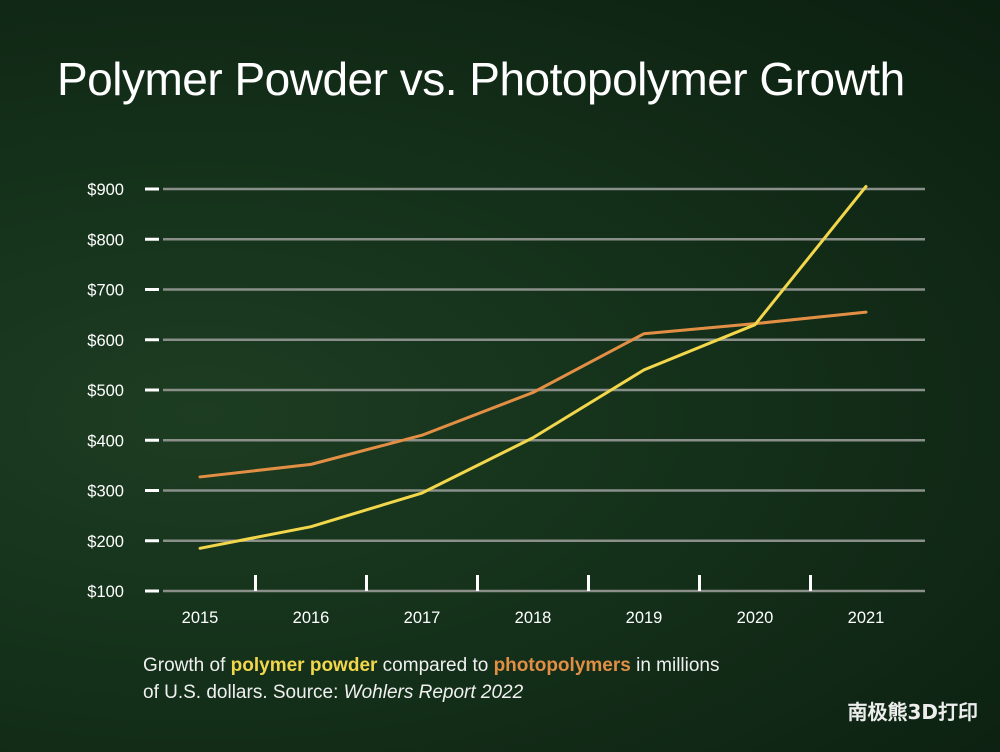 This screenshot has height=752, width=1000. I want to click on caption-photopolymers: photopolymers, so click(562, 665).